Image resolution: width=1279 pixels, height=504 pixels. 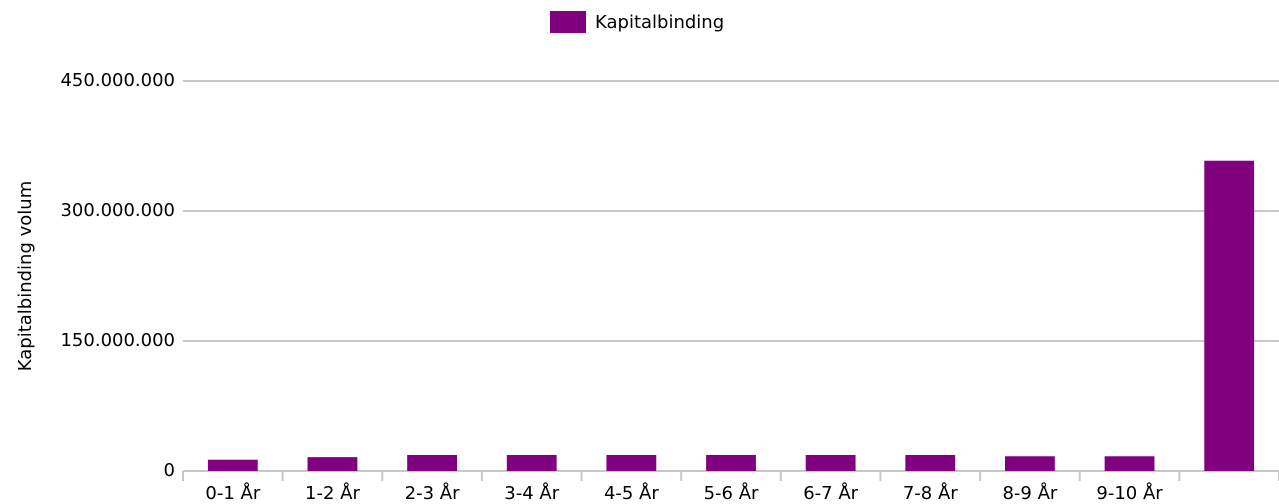 I want to click on x-tick-label: 6-7 År, so click(x=830, y=493).